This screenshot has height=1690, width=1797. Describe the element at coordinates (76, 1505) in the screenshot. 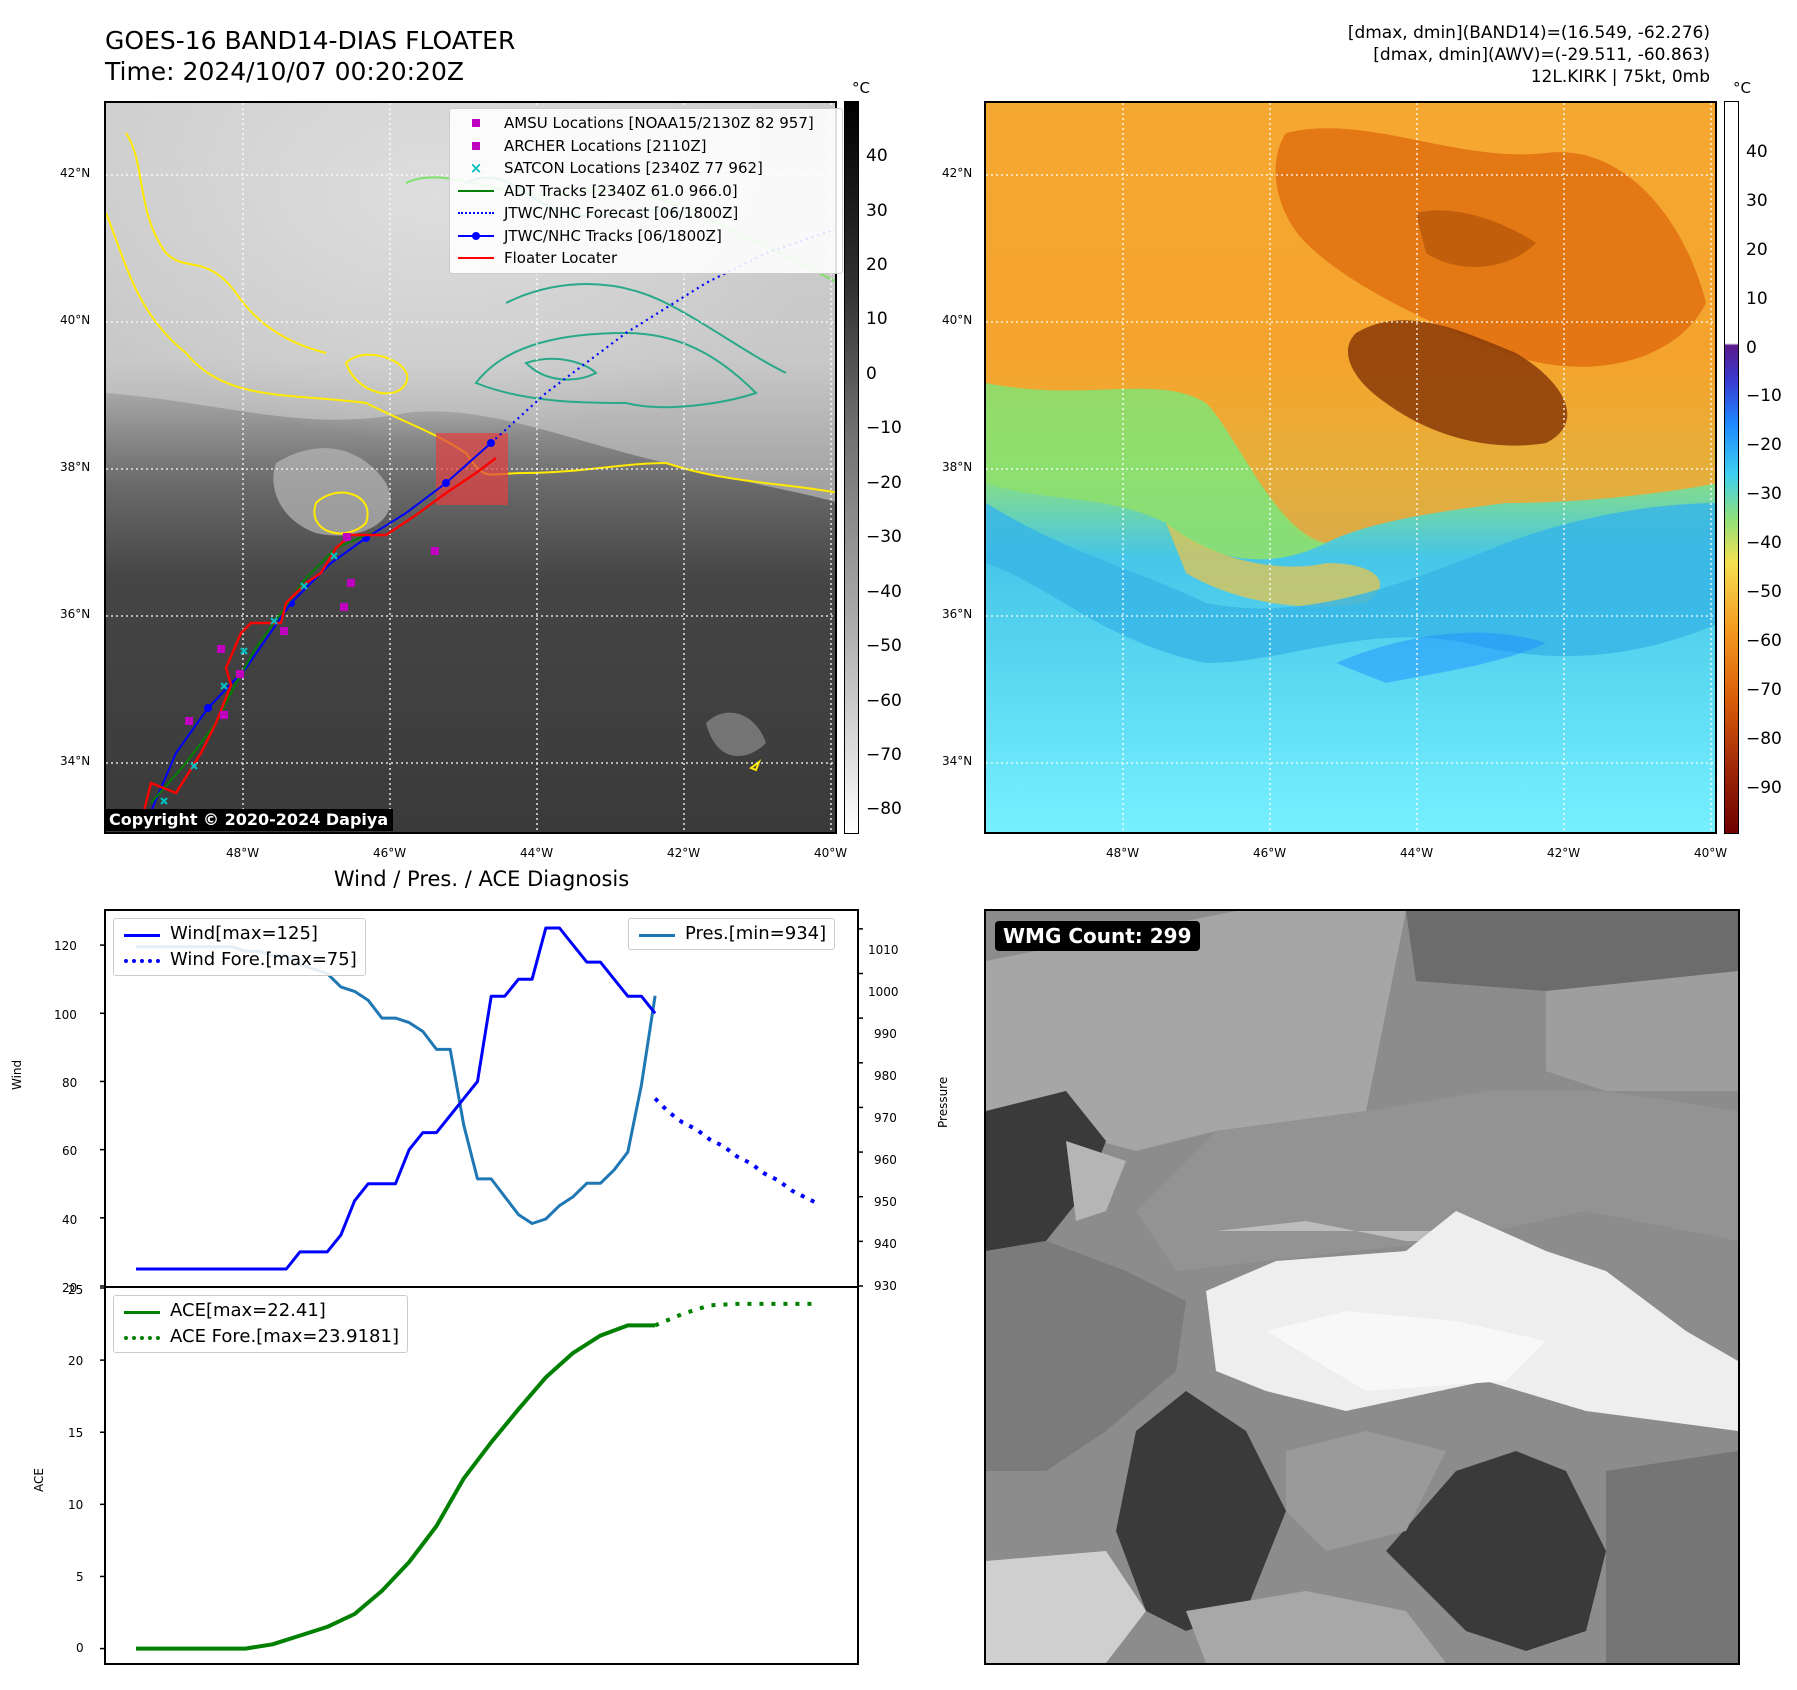

I see `ace-tick: 10` at that location.